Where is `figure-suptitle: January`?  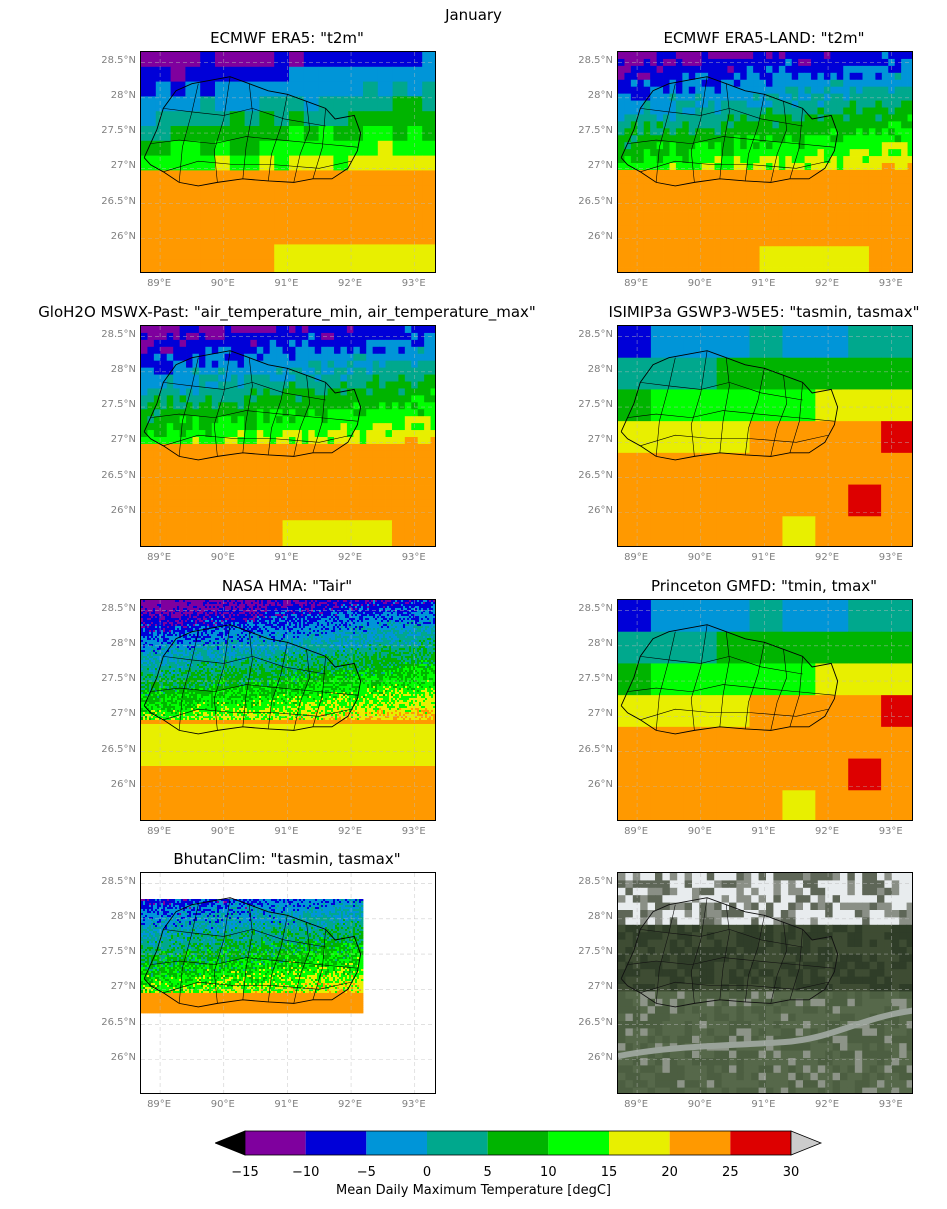 figure-suptitle: January is located at coordinates (473, 15).